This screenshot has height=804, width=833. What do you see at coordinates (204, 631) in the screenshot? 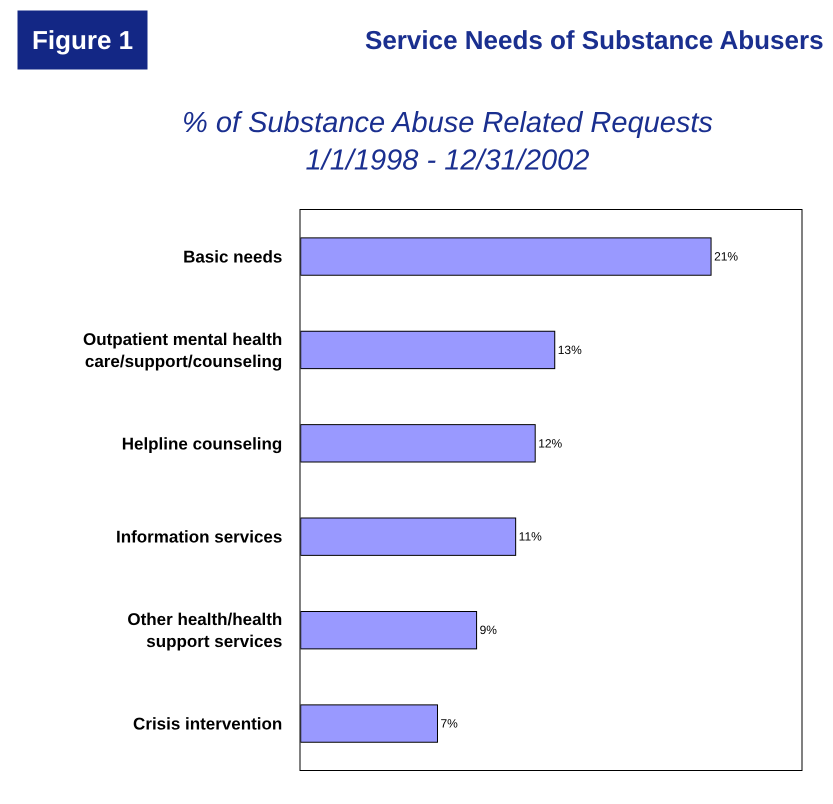
I see `y-tick-label: Other health/health support services` at bounding box center [204, 631].